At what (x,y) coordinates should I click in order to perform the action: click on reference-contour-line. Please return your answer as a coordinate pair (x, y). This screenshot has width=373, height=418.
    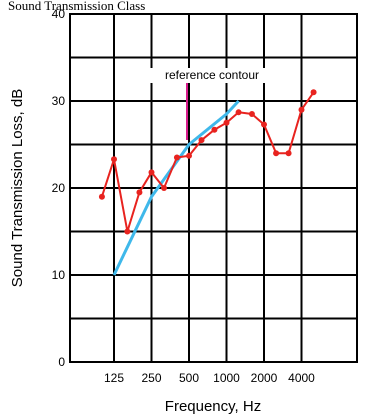
    Looking at the image, I should click on (176, 187).